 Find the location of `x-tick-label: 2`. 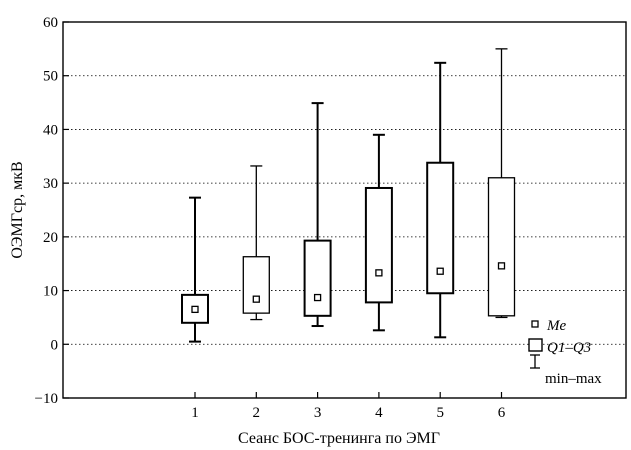

x-tick-label: 2 is located at coordinates (257, 413).